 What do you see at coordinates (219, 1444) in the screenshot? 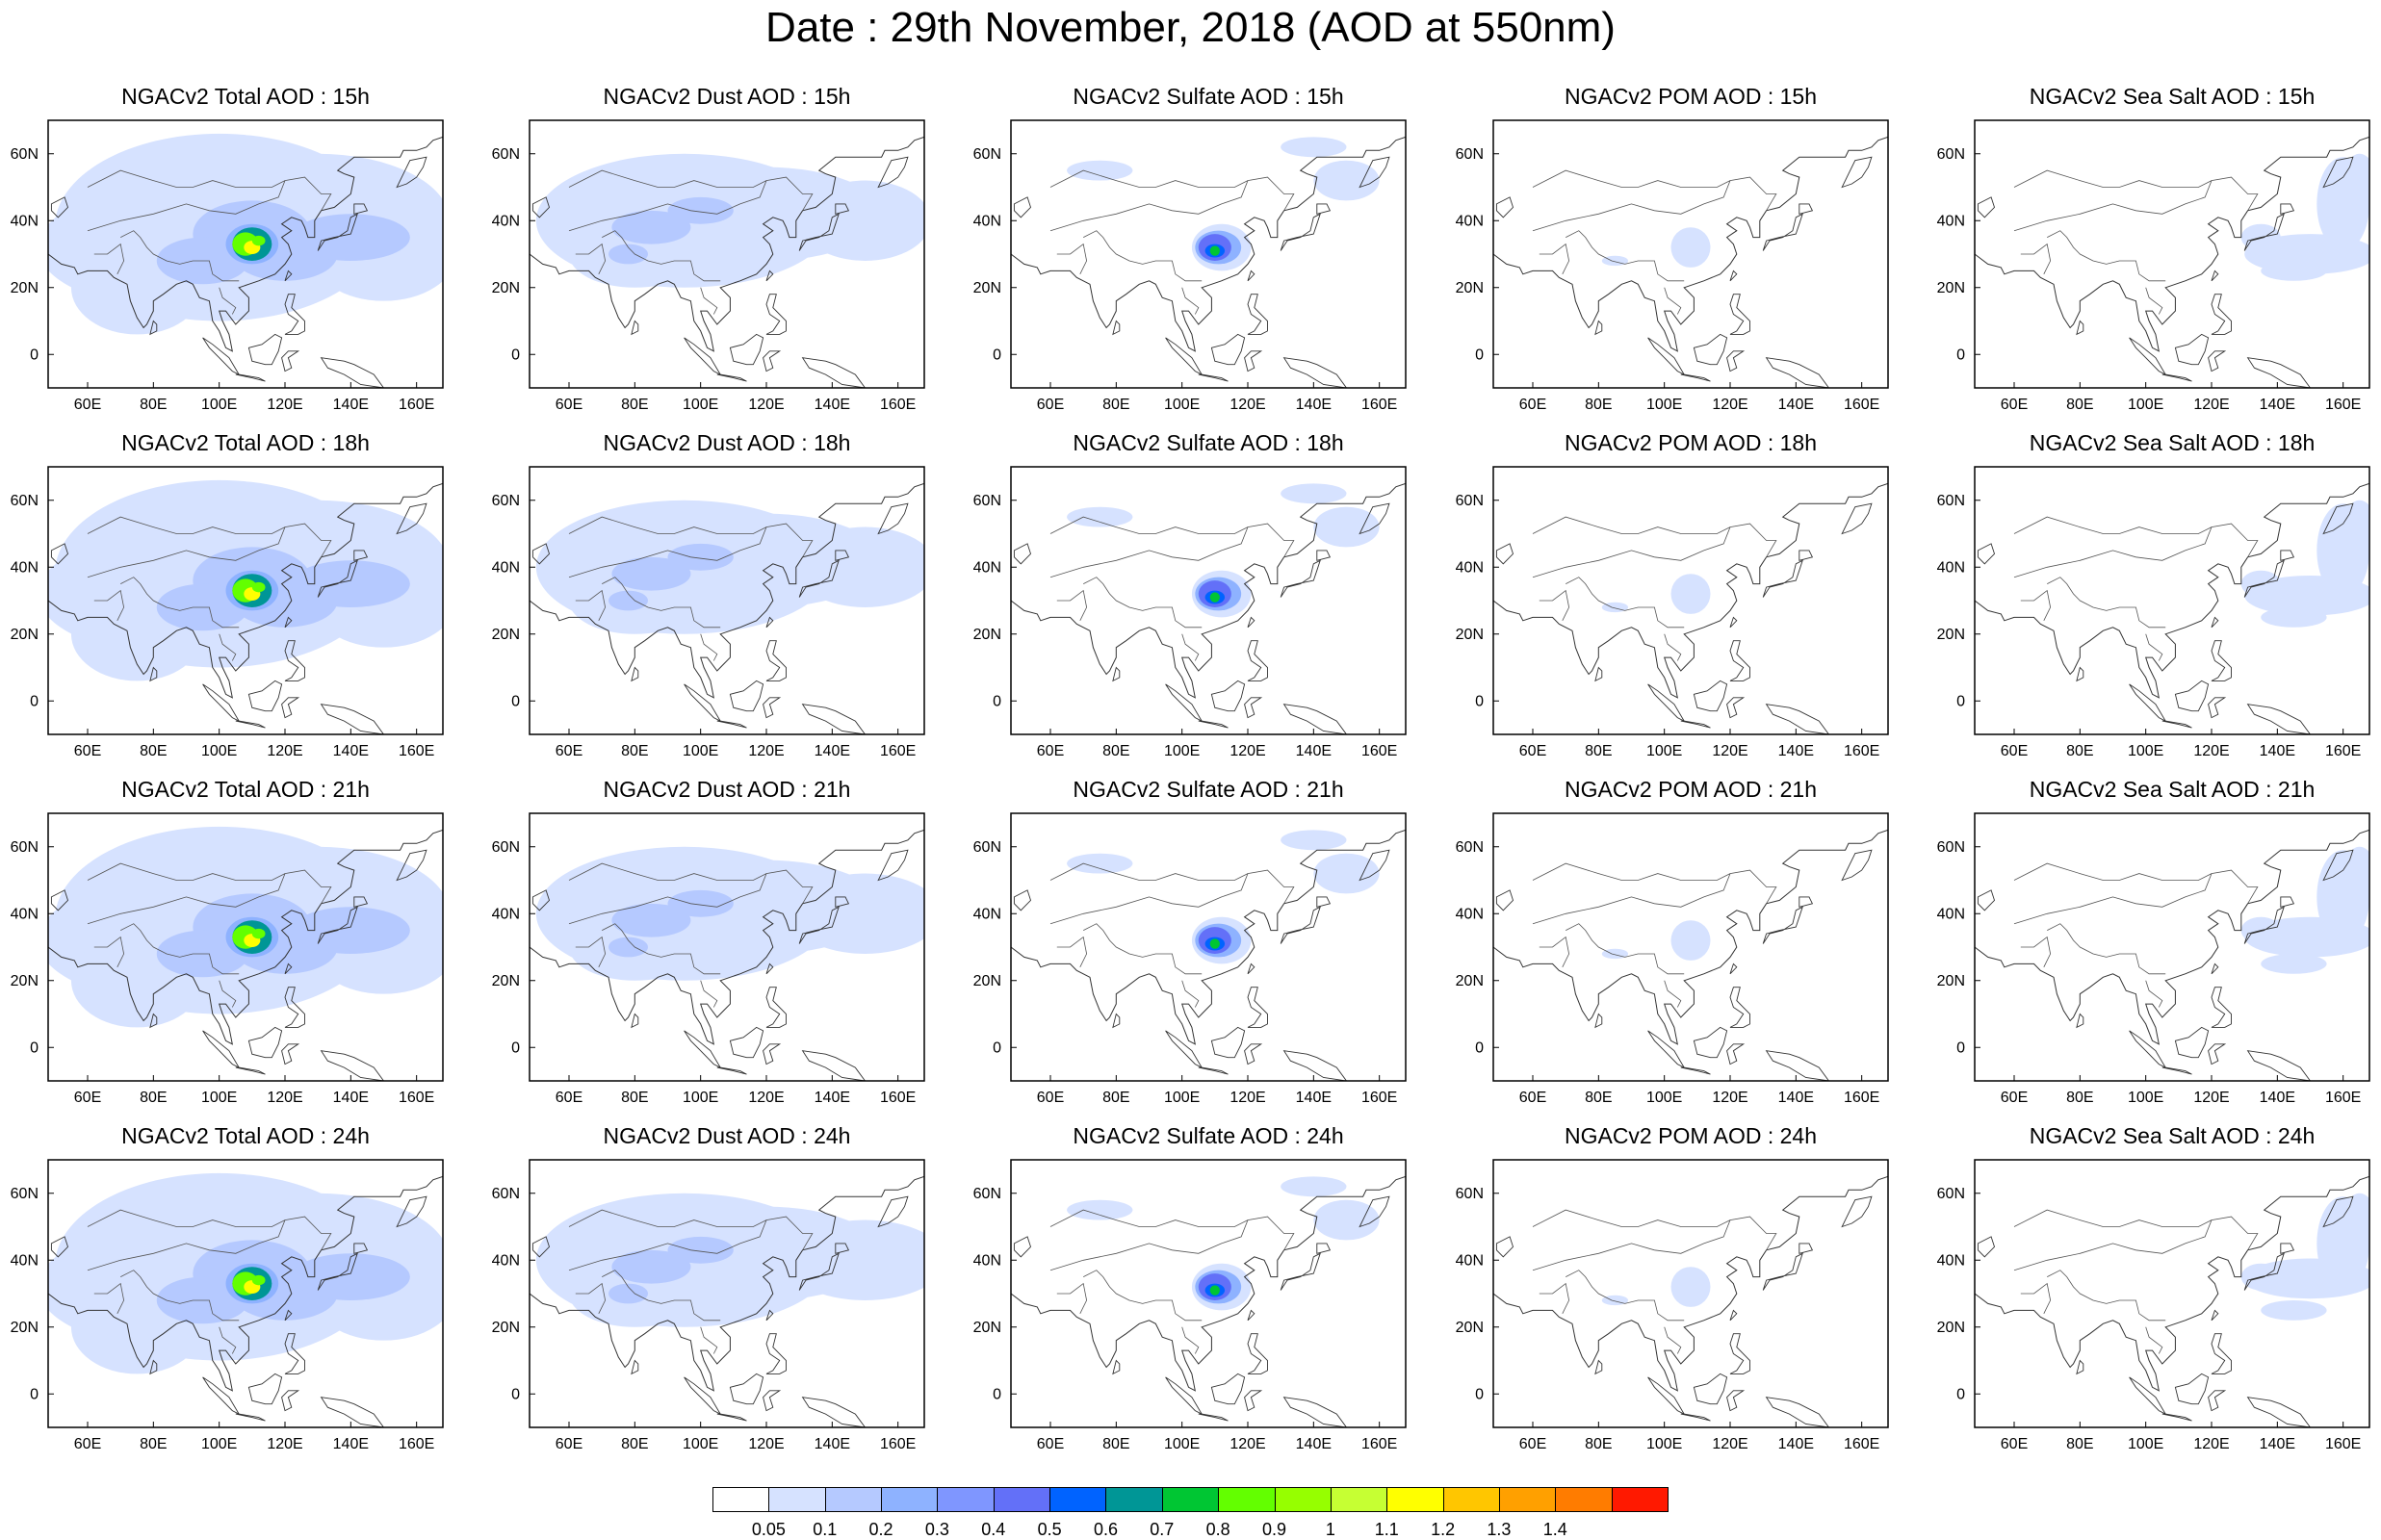
I see `lon-tick-label: 100E` at bounding box center [219, 1444].